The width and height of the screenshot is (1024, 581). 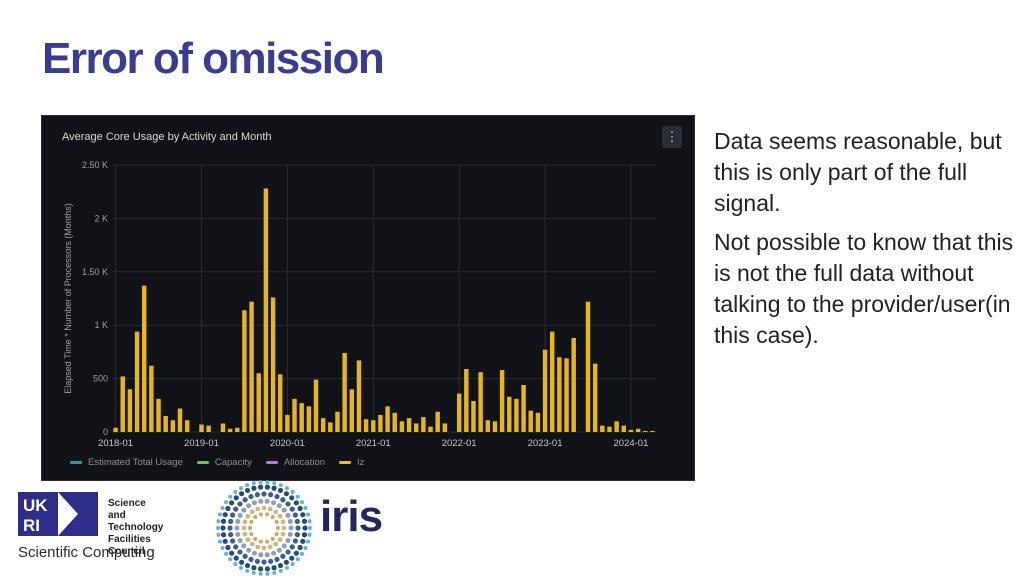 I want to click on slide-title: Error of omission, so click(x=213, y=58).